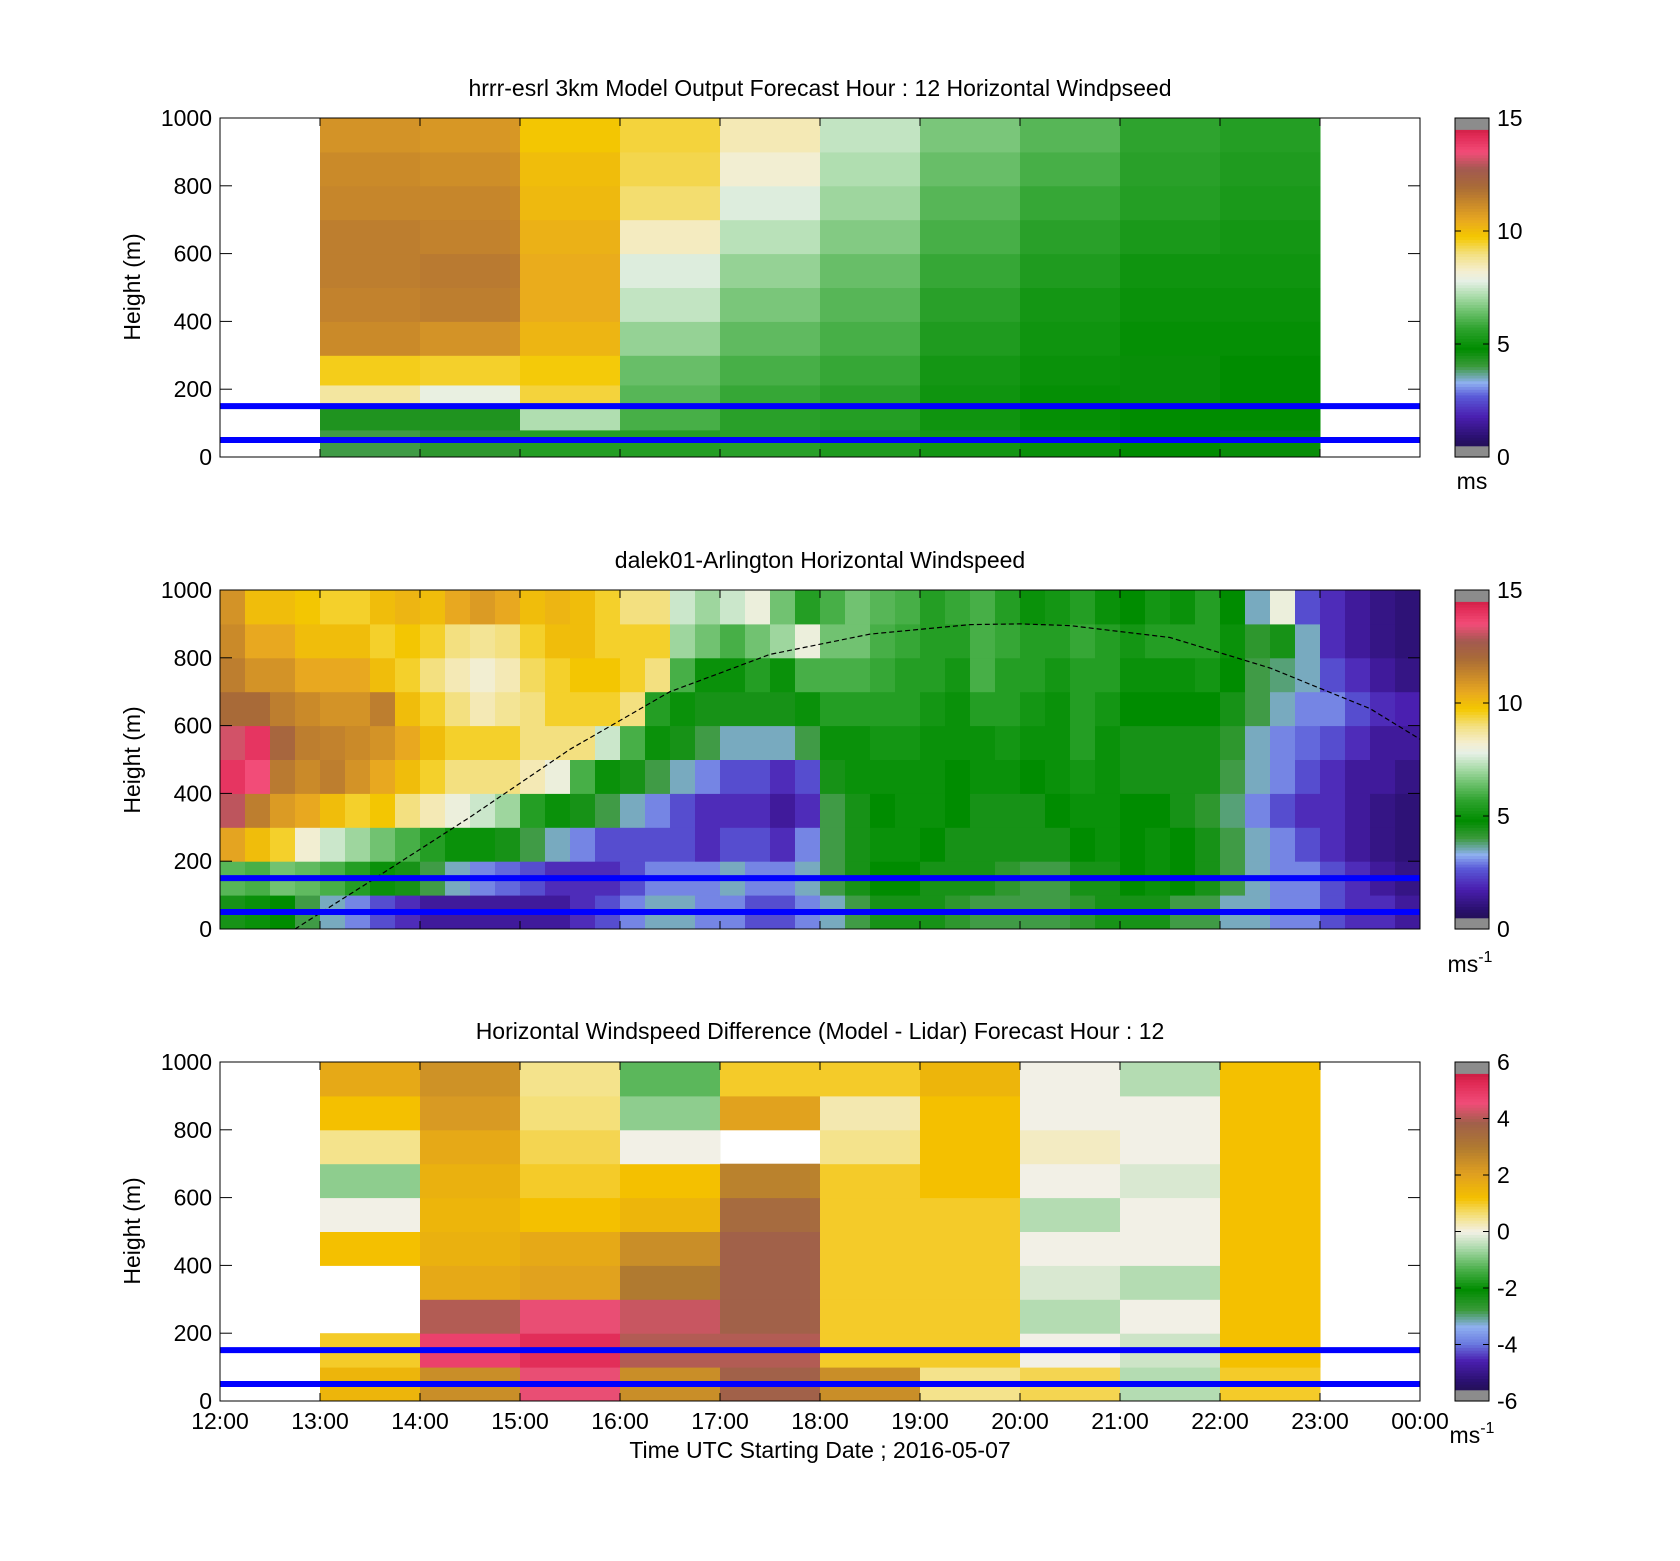 The image size is (1680, 1561). I want to click on heatmap-cells, so click(820, 288).